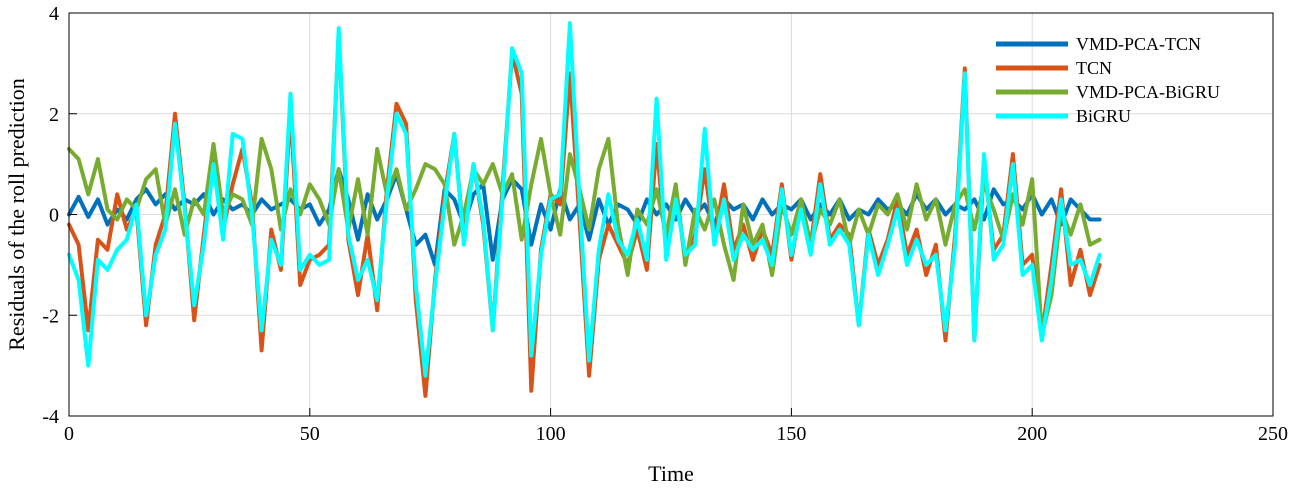  What do you see at coordinates (69, 434) in the screenshot?
I see `x-tick-label: 0` at bounding box center [69, 434].